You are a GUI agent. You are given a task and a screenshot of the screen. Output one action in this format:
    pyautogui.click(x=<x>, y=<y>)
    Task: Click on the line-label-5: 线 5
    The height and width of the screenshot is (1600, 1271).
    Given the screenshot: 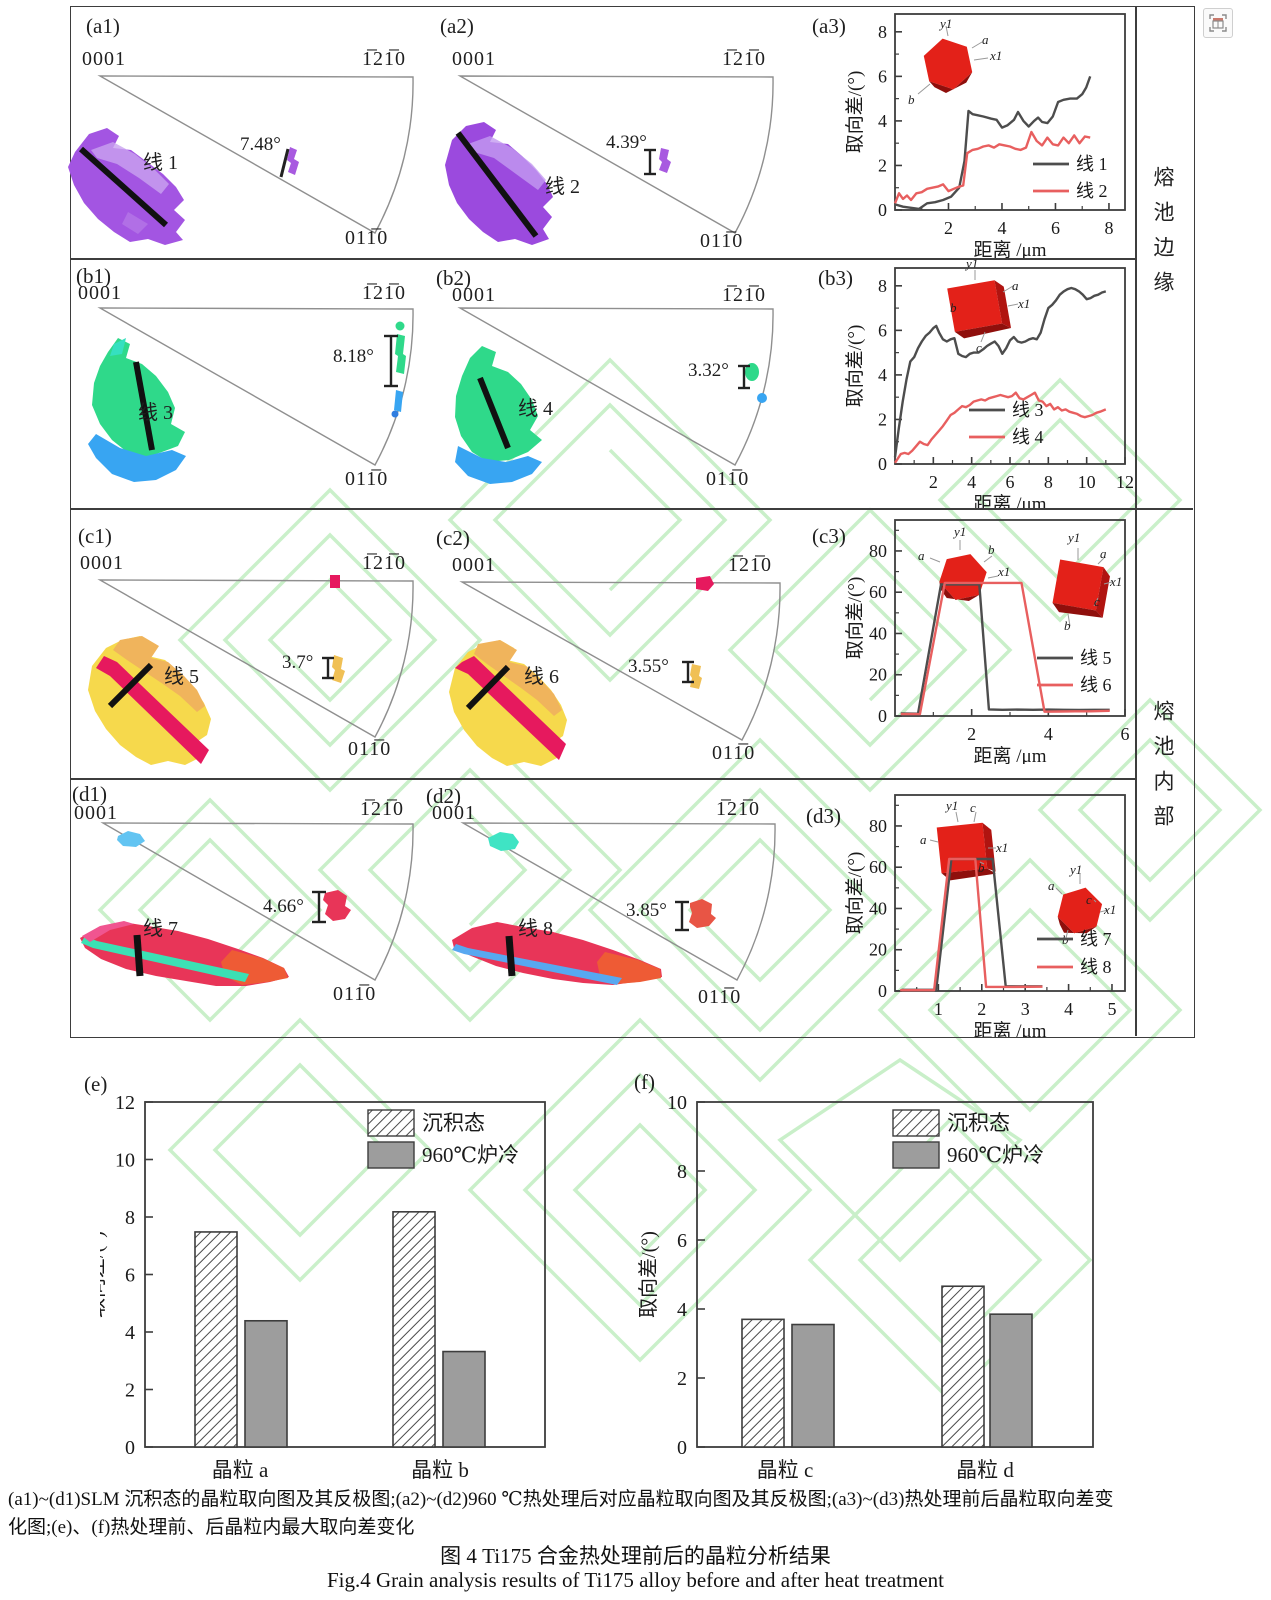 What is the action you would take?
    pyautogui.click(x=181, y=677)
    